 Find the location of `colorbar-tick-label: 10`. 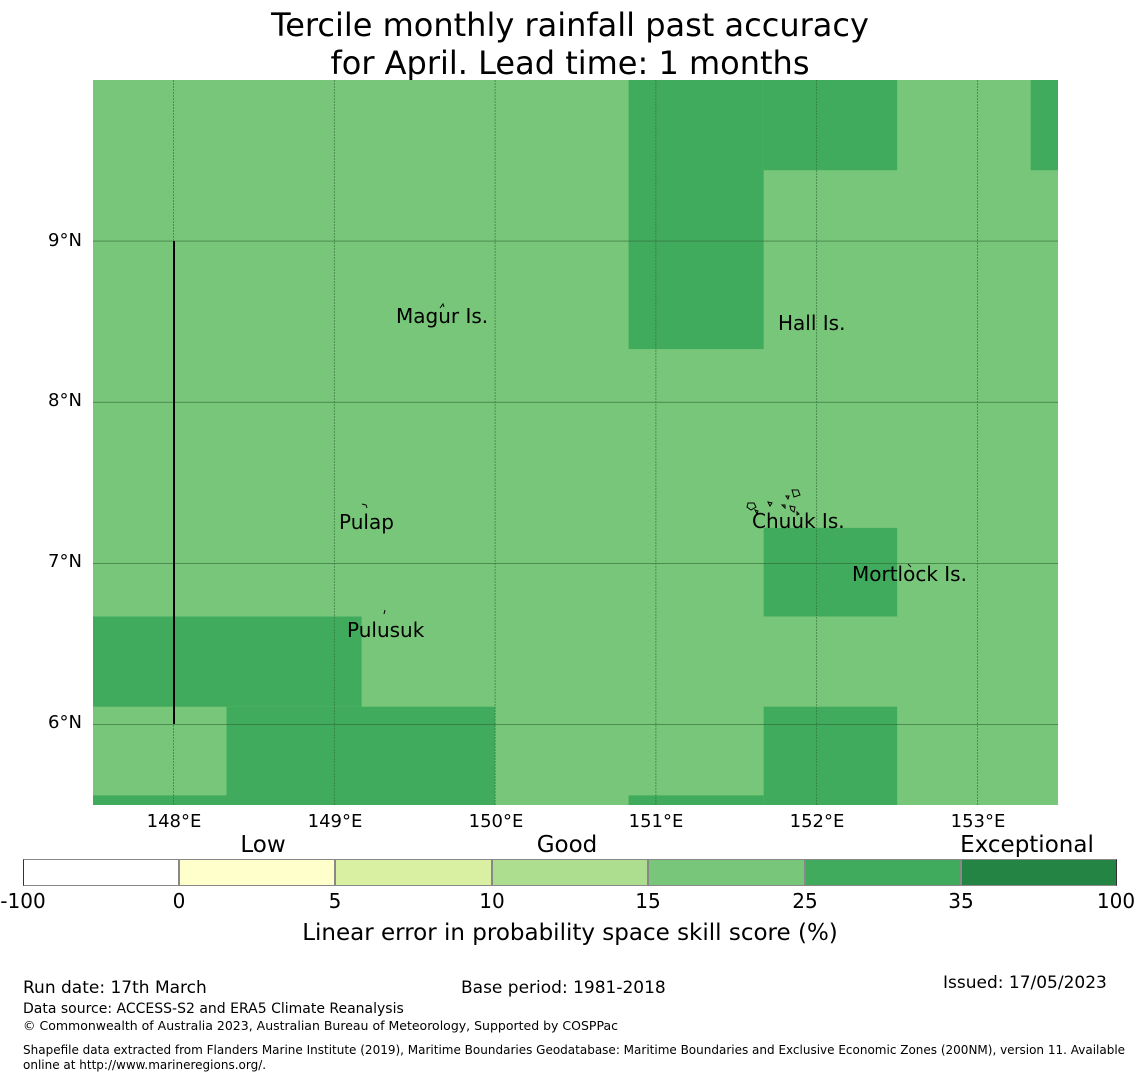

colorbar-tick-label: 10 is located at coordinates (492, 901).